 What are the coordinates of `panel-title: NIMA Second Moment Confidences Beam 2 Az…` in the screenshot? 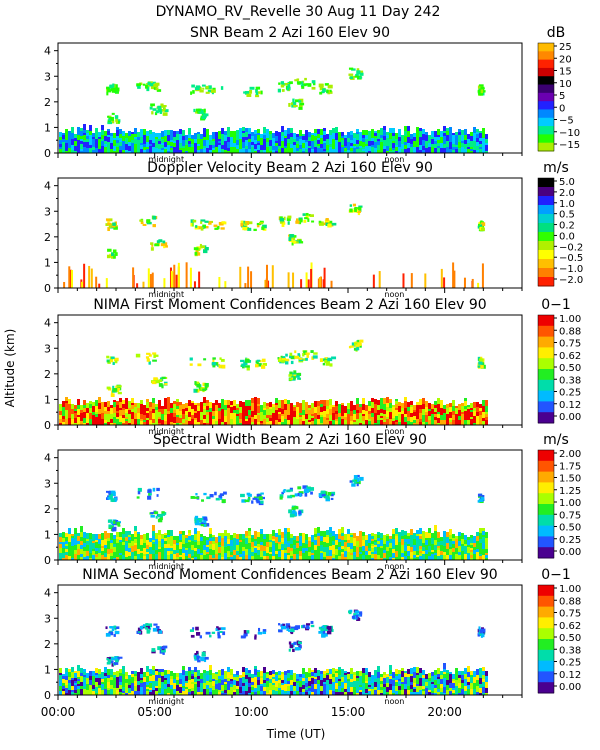 It's located at (289, 575).